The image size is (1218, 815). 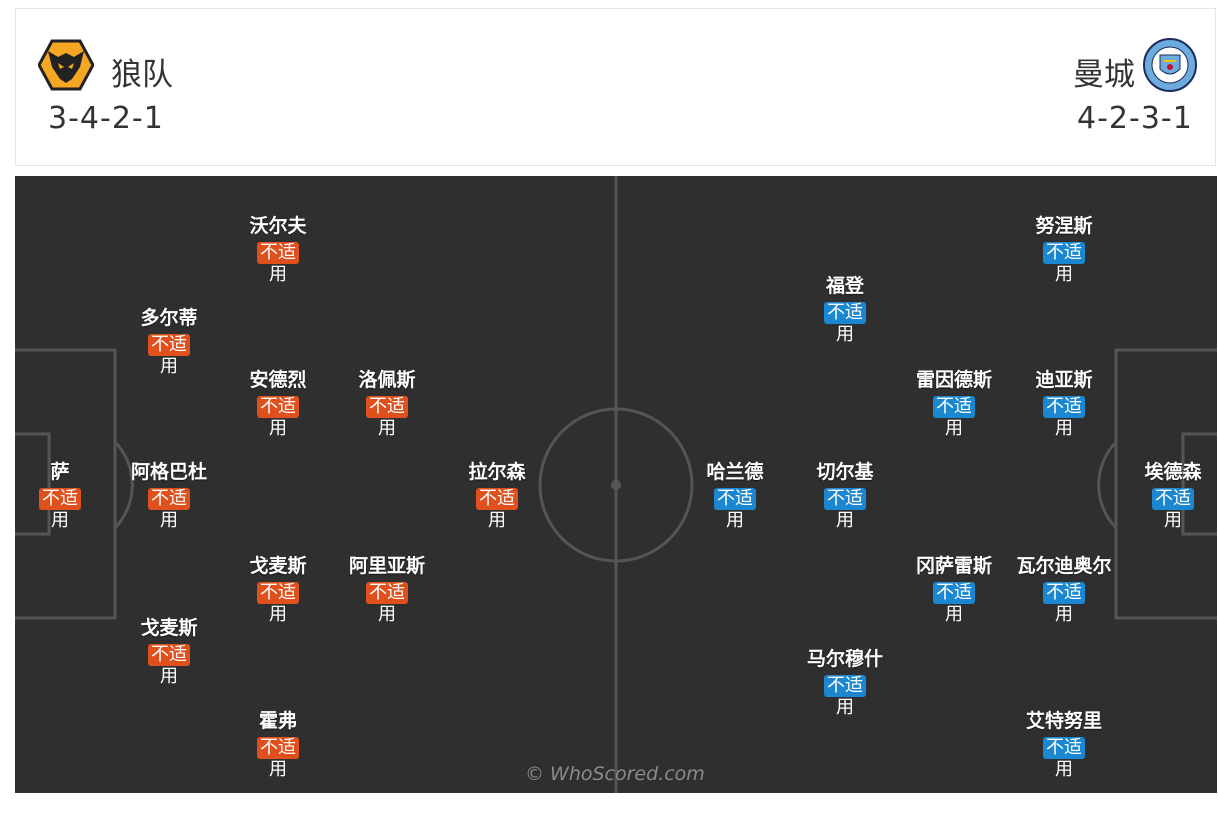 What do you see at coordinates (60, 472) in the screenshot?
I see `player-name: 萨` at bounding box center [60, 472].